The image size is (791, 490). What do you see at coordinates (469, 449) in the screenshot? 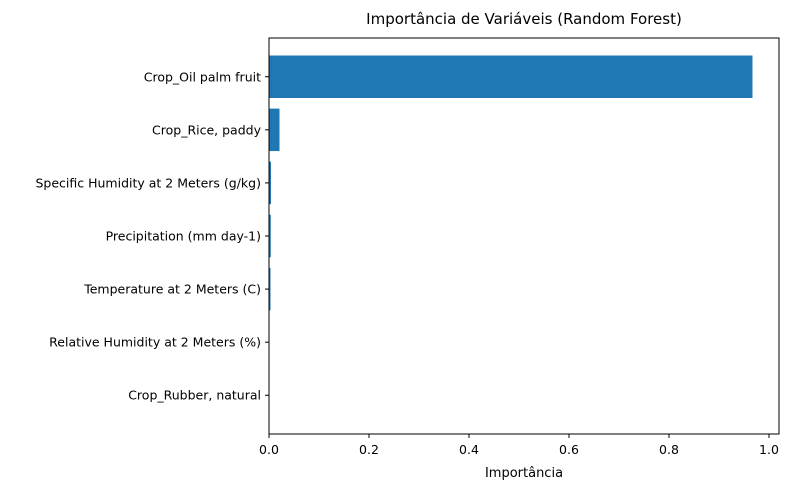
I see `x-tick-label: 0.4` at bounding box center [469, 449].